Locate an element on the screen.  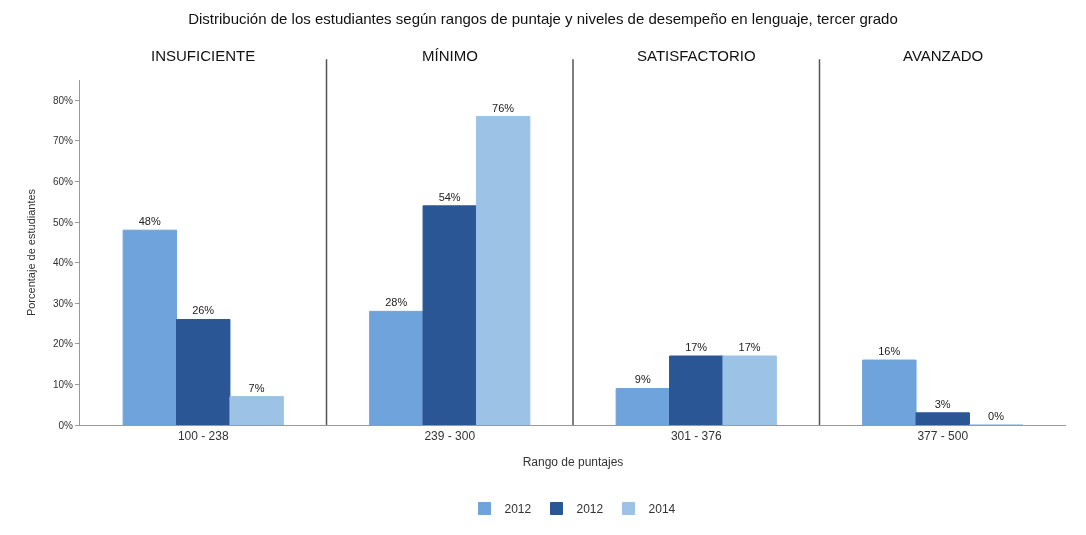
y-tick-label: 60% is located at coordinates (63, 181).